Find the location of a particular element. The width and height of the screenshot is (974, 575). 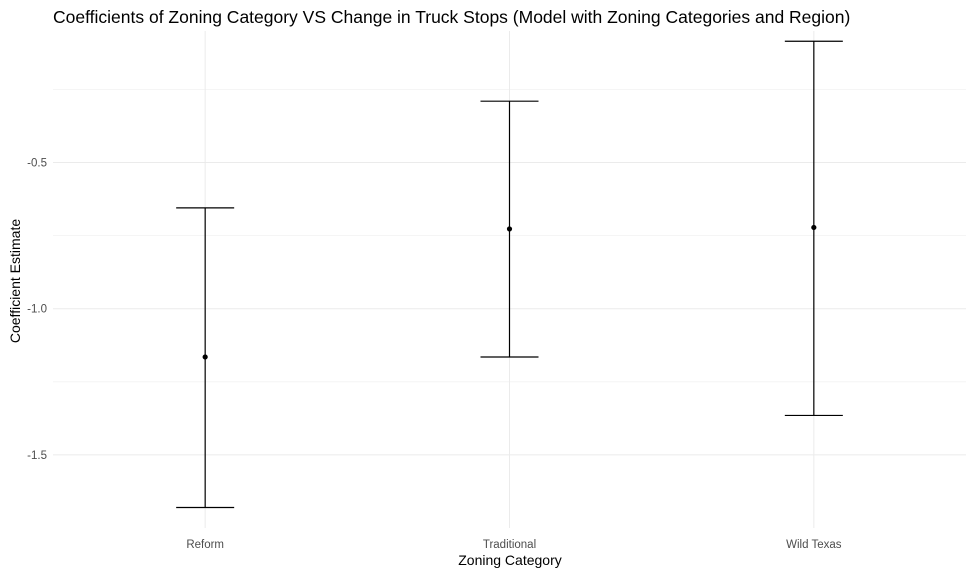

y-tick-label: -1.5 is located at coordinates (37, 456).